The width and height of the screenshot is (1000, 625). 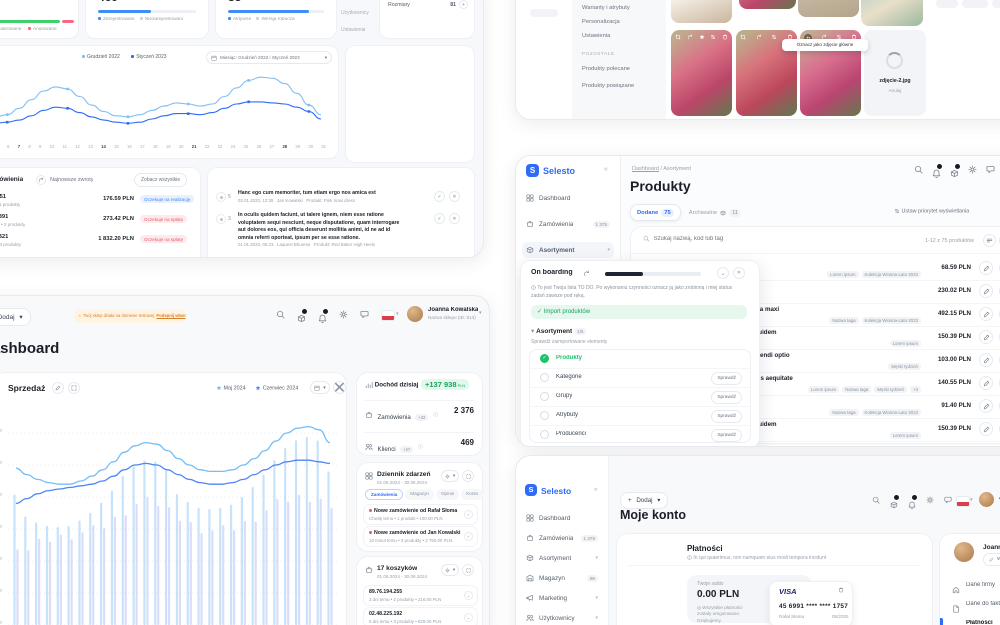 I want to click on orders-see-all-button: Zobacz wszystkie, so click(x=161, y=180).